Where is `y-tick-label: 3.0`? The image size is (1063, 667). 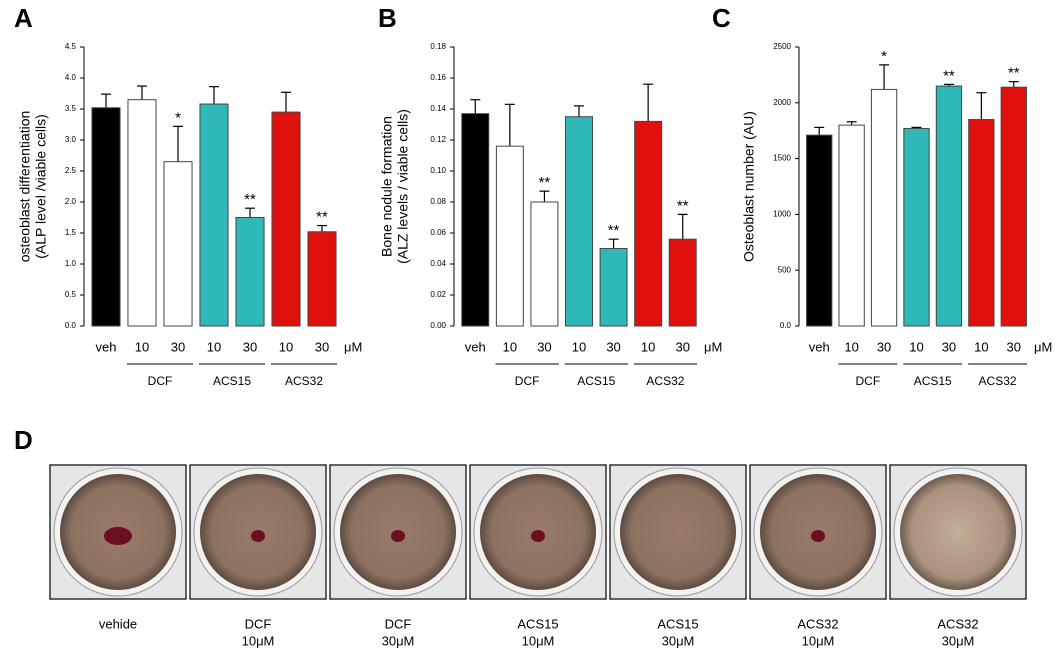
y-tick-label: 3.0 is located at coordinates (71, 139).